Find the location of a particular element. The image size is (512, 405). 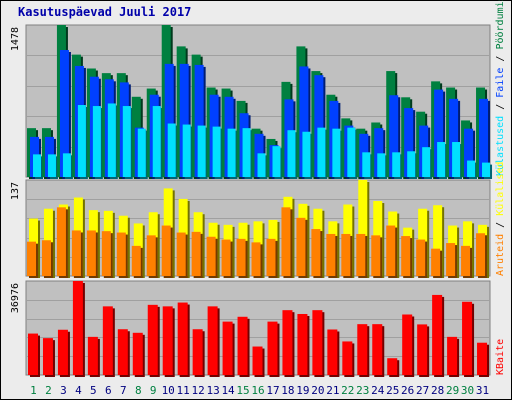

x-tick-label-day-2: 2 is located at coordinates (48, 390).